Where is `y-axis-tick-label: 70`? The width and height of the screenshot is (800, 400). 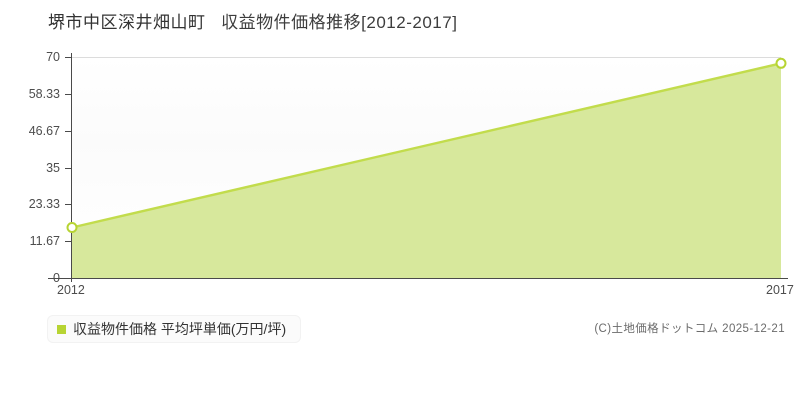 y-axis-tick-label: 70 is located at coordinates (53, 57).